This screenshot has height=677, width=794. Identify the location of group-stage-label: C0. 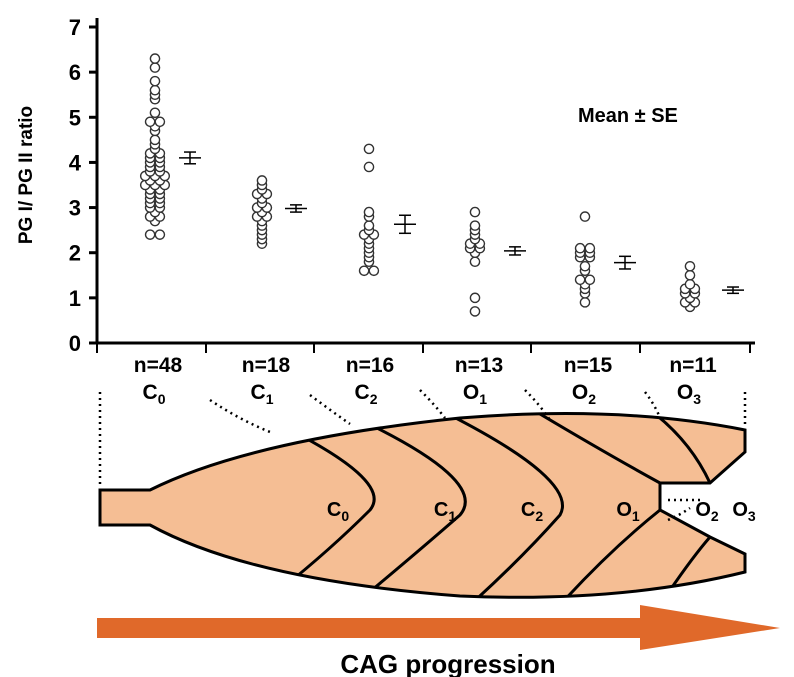
(154, 394).